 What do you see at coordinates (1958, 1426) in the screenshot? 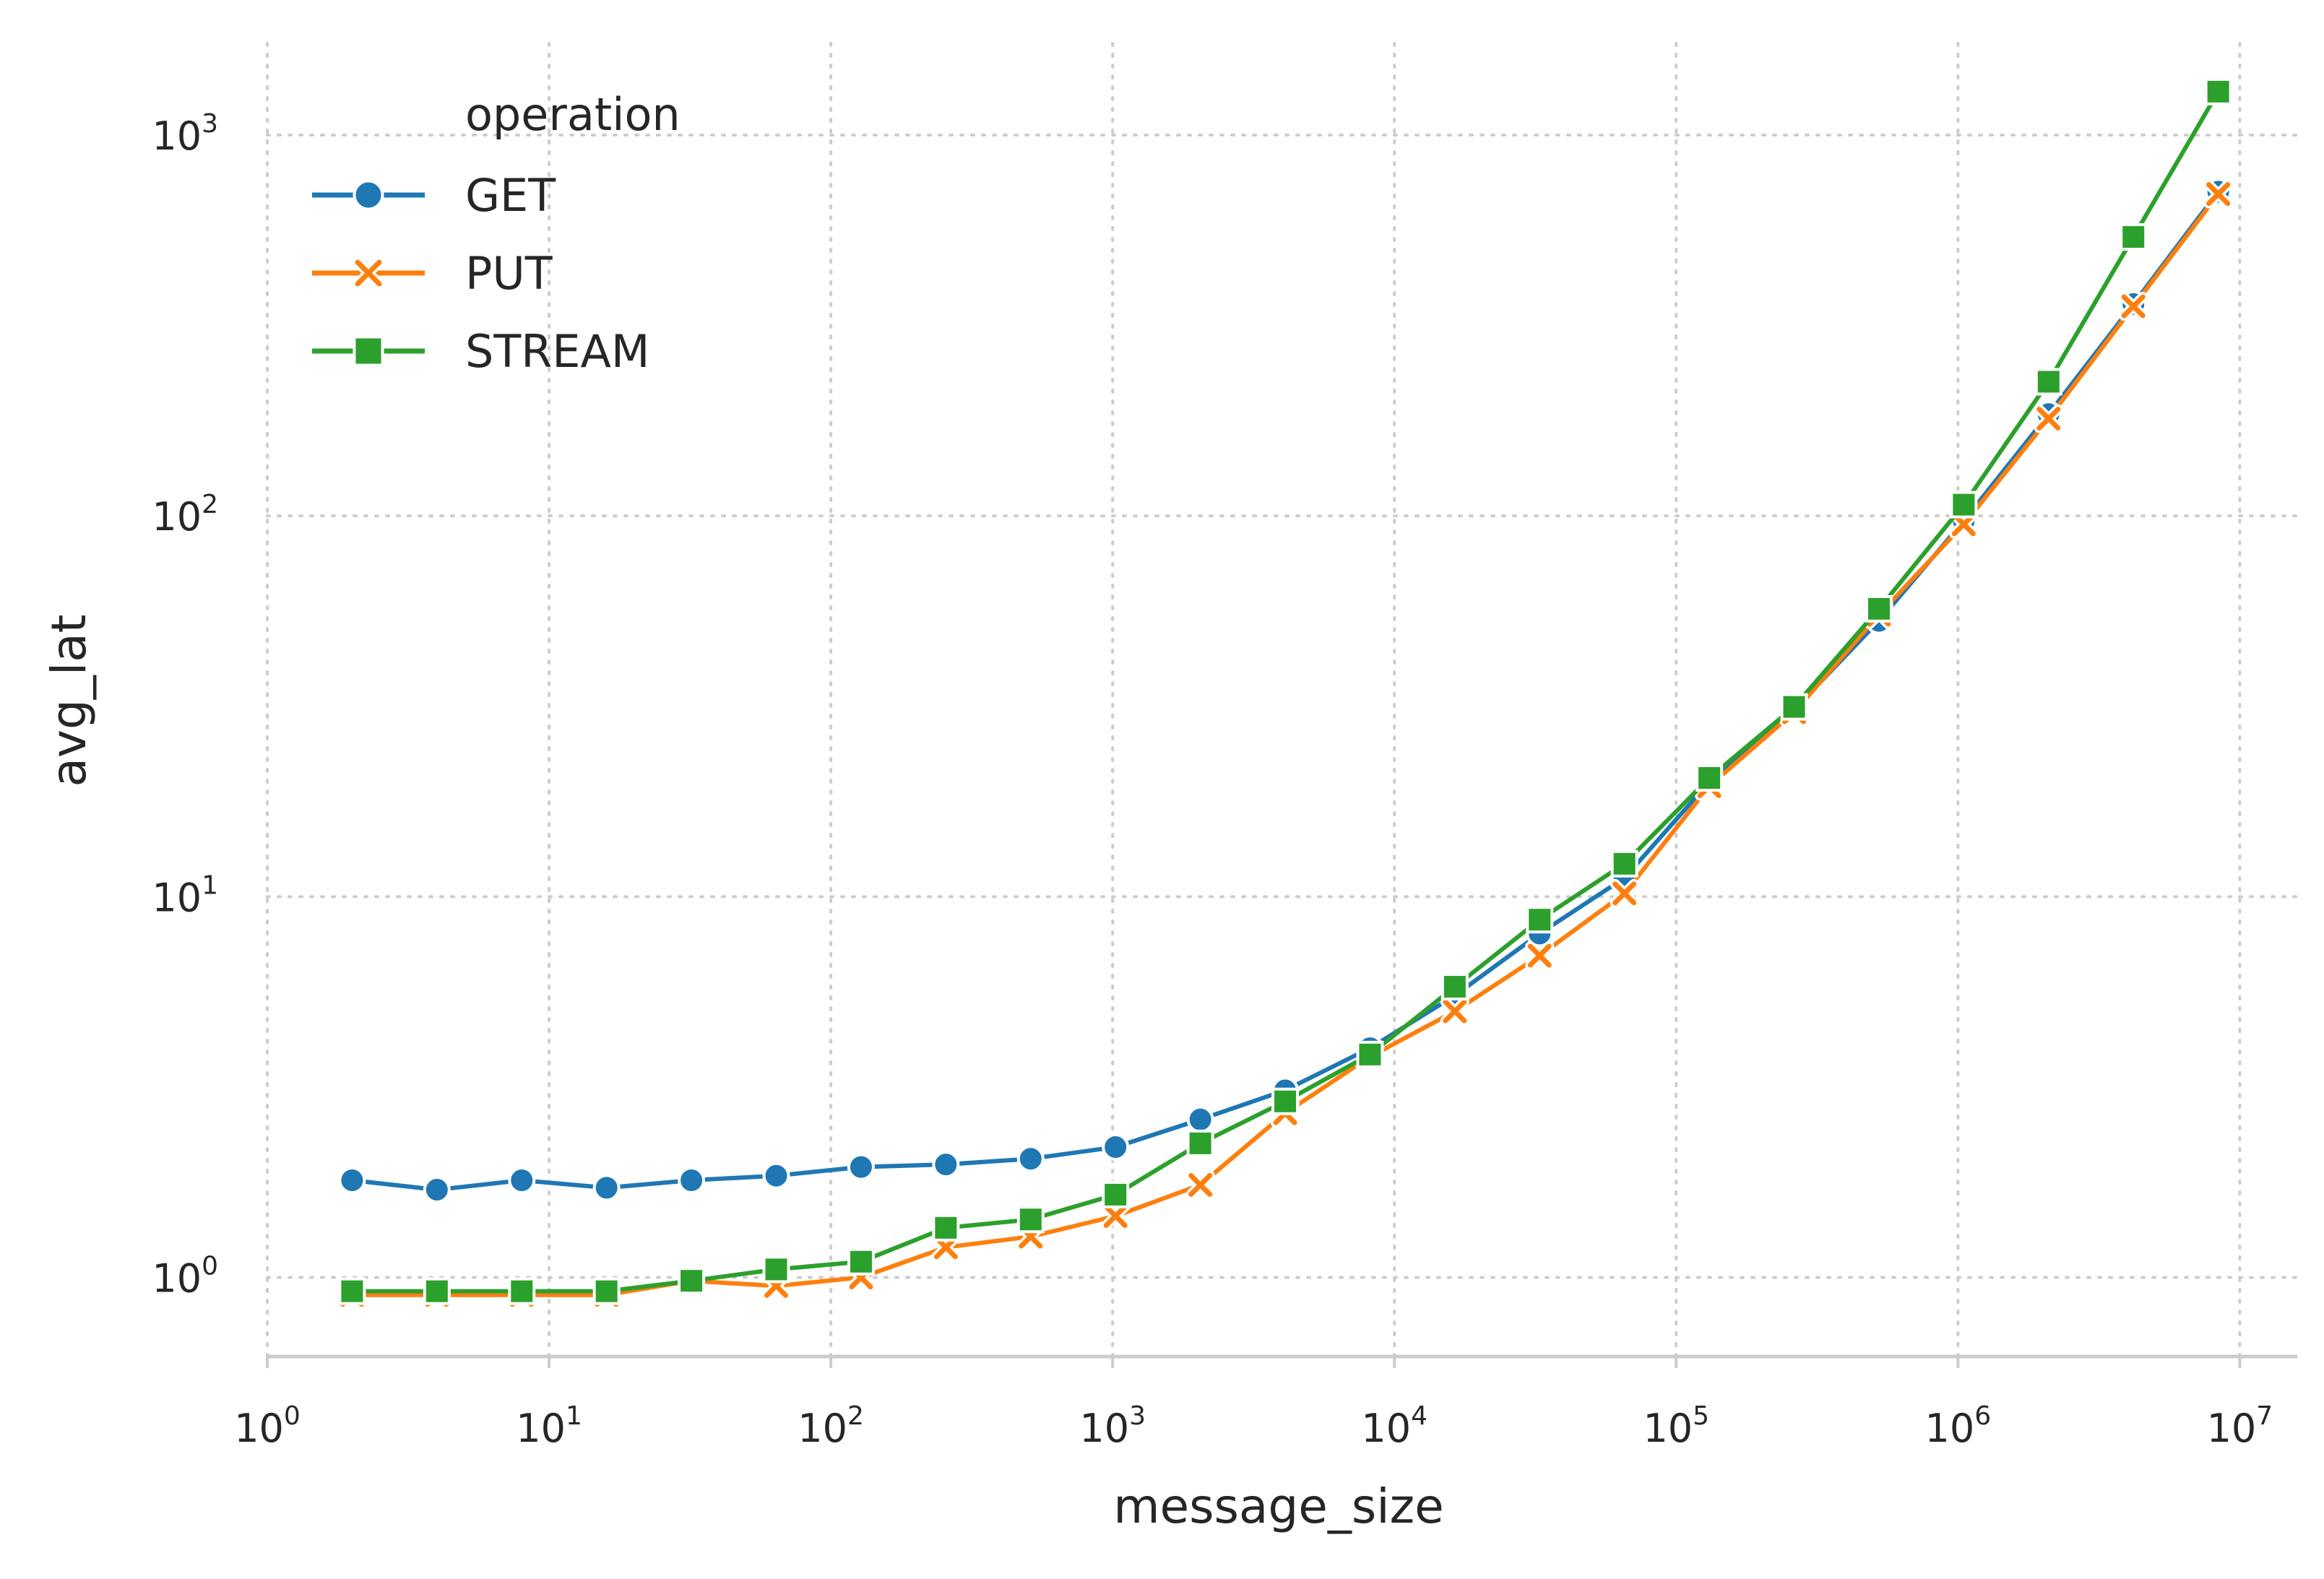
I see `x-tick-label: 106` at bounding box center [1958, 1426].